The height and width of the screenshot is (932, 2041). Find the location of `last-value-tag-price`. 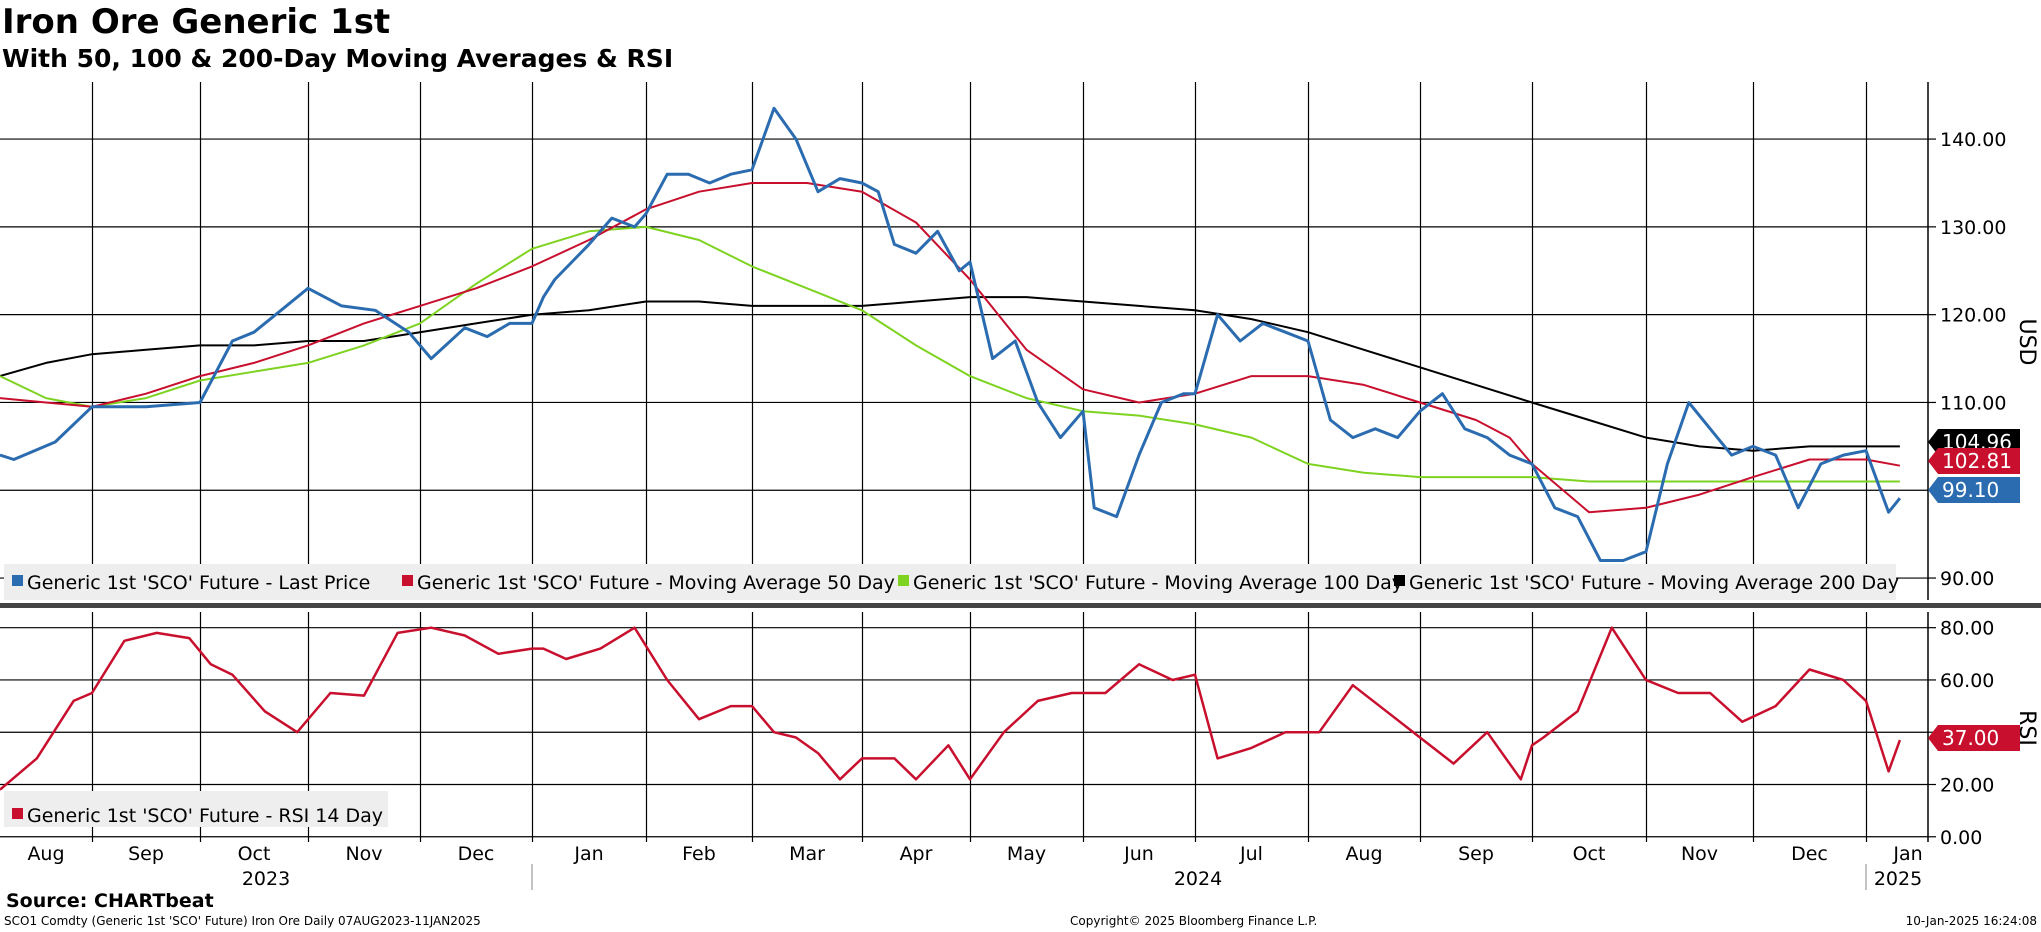

last-value-tag-price is located at coordinates (1974, 490).